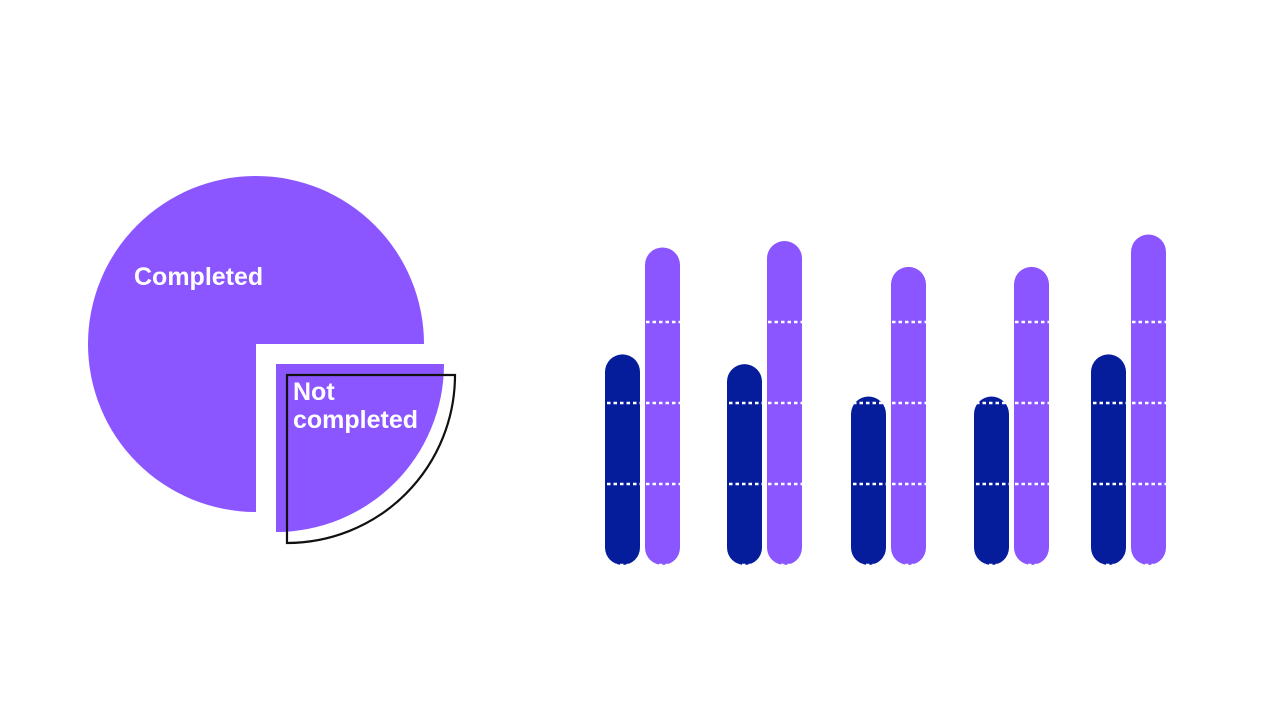  I want to click on pie-slice-outline, so click(371, 459).